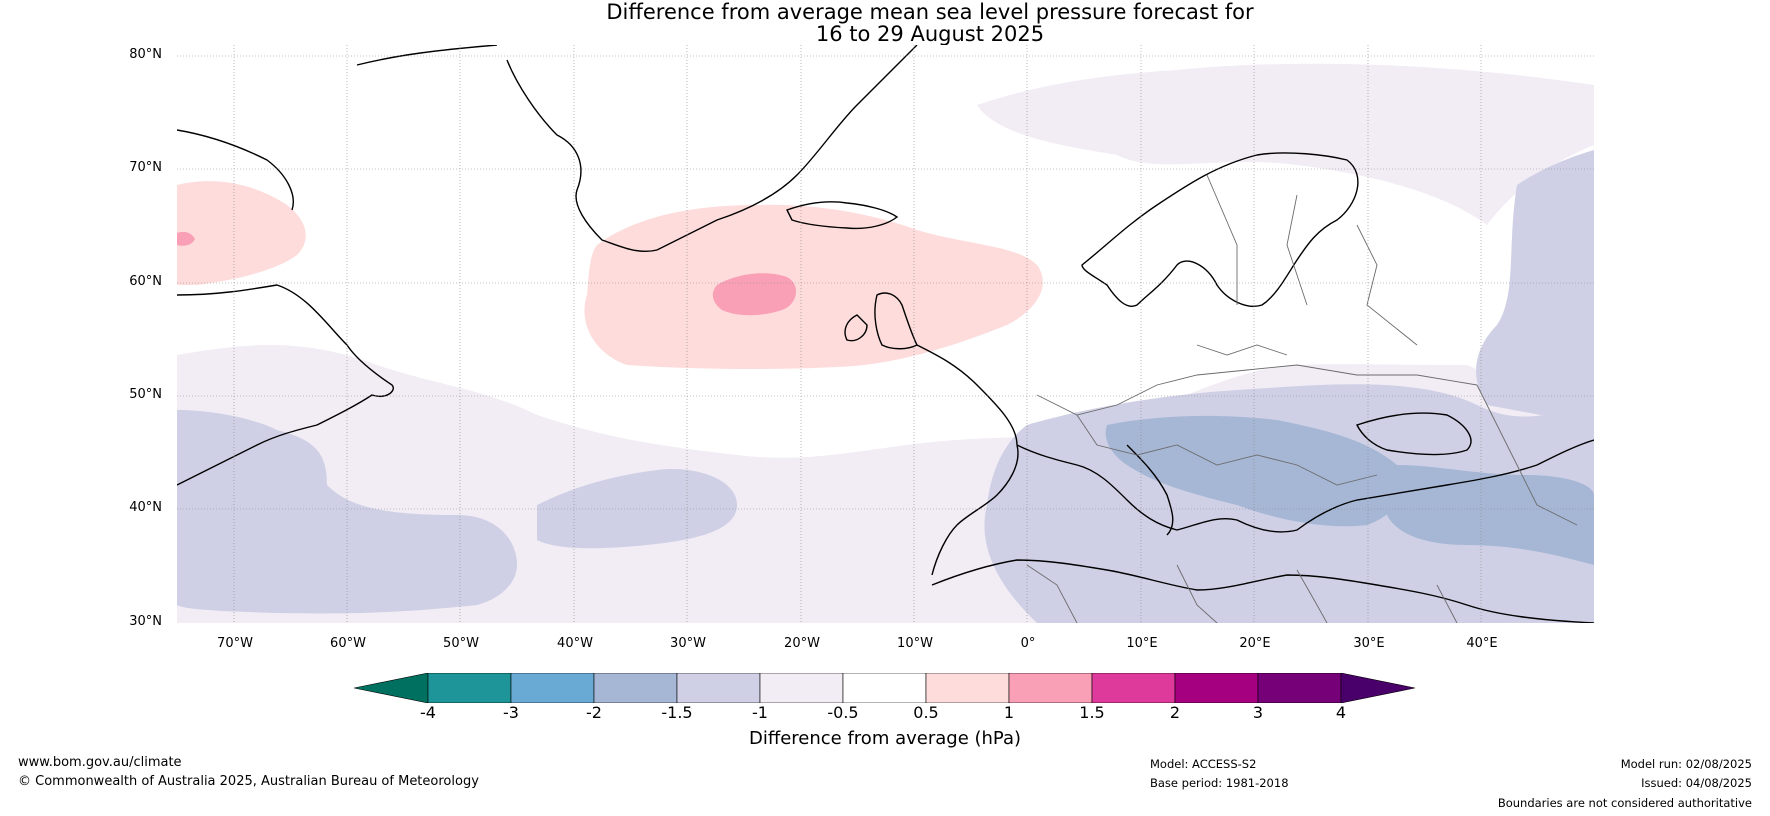  Describe the element at coordinates (813, 287) in the screenshot. I see `anomaly-region-pos-iceland` at that location.